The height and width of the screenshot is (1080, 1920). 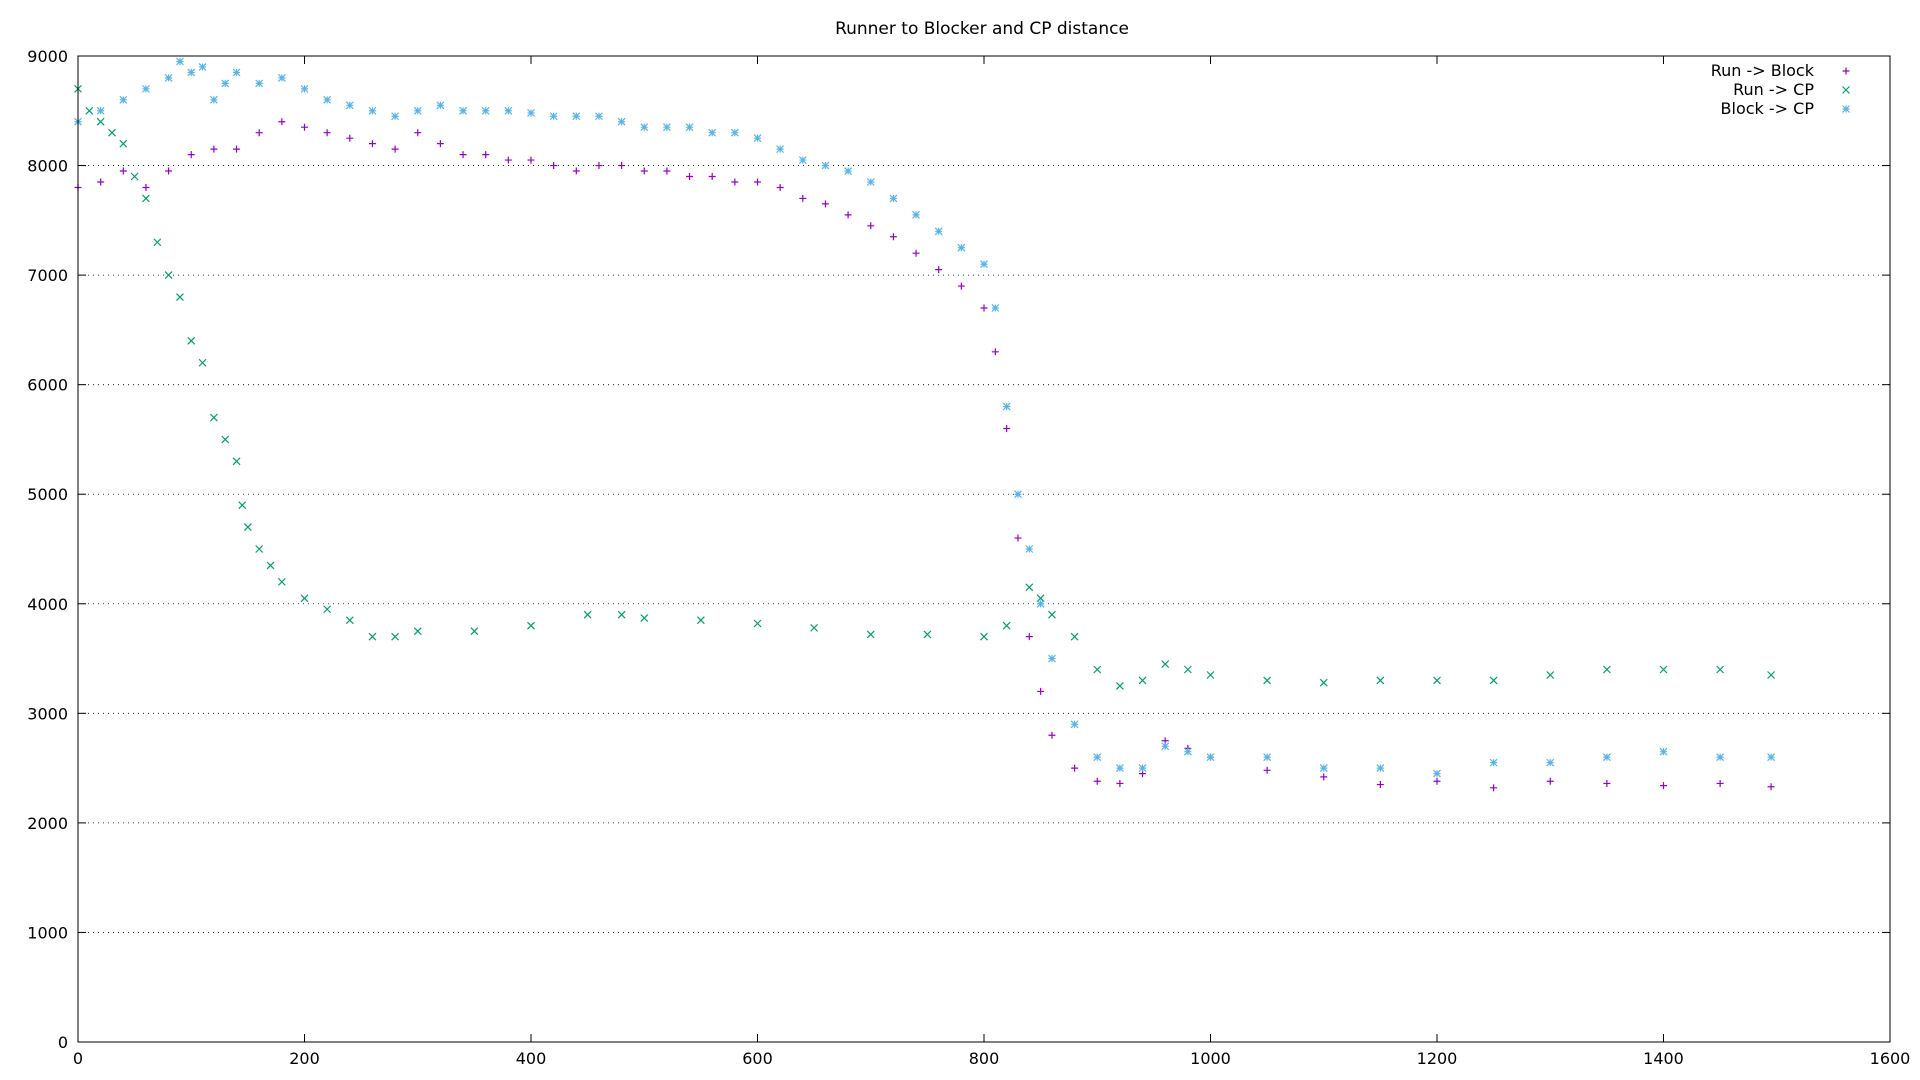 What do you see at coordinates (47, 385) in the screenshot?
I see `y-tick-label: 6000` at bounding box center [47, 385].